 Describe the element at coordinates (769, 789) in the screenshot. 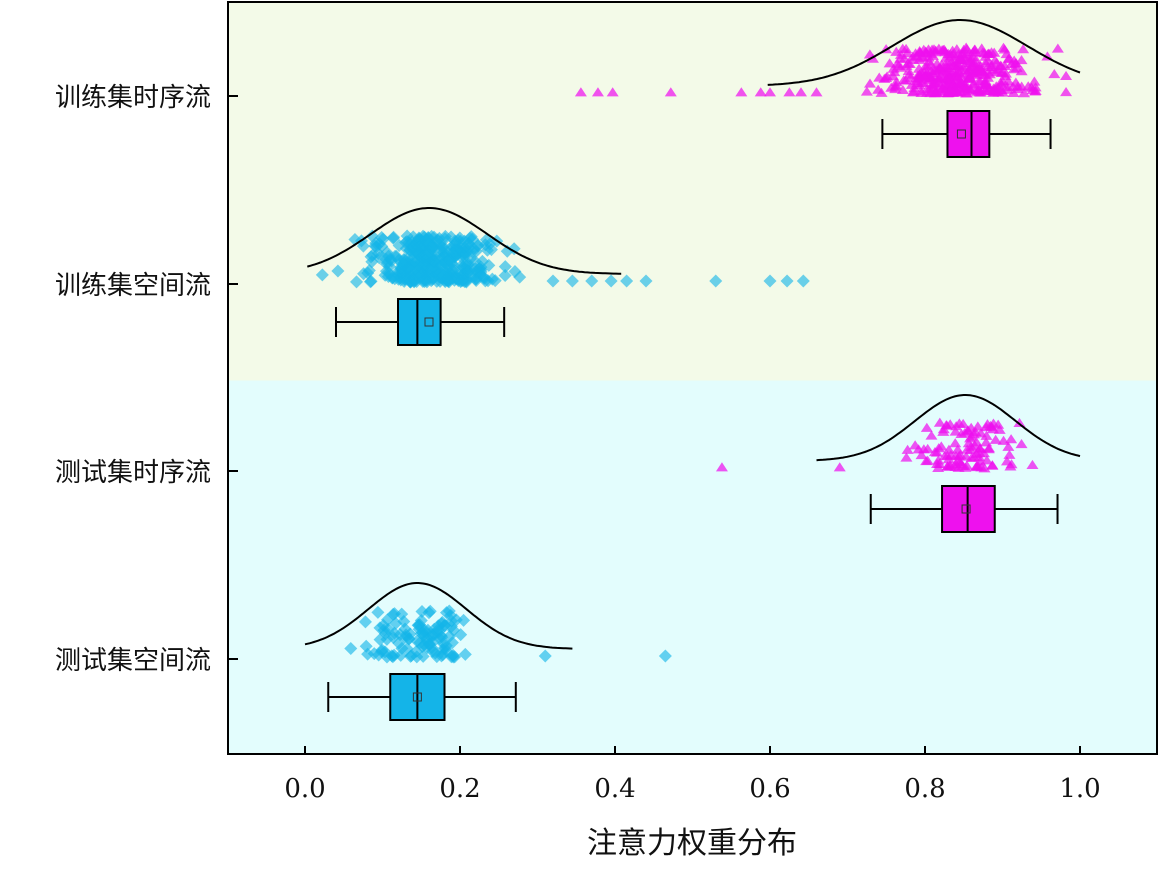

I see `x-tick-label: 0.6` at that location.